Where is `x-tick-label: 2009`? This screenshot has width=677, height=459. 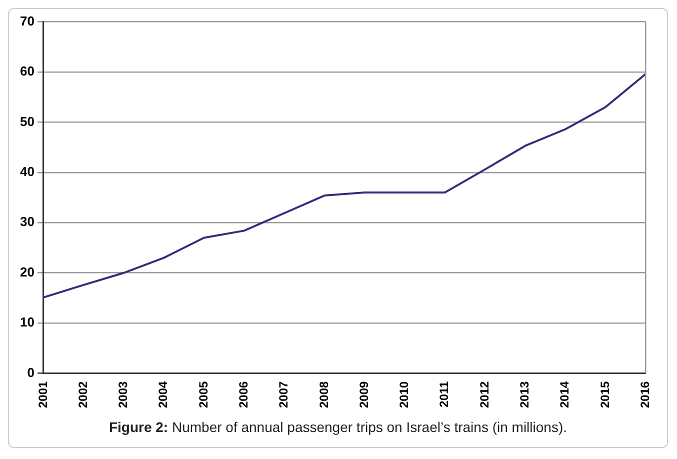 x-tick-label: 2009 is located at coordinates (363, 394).